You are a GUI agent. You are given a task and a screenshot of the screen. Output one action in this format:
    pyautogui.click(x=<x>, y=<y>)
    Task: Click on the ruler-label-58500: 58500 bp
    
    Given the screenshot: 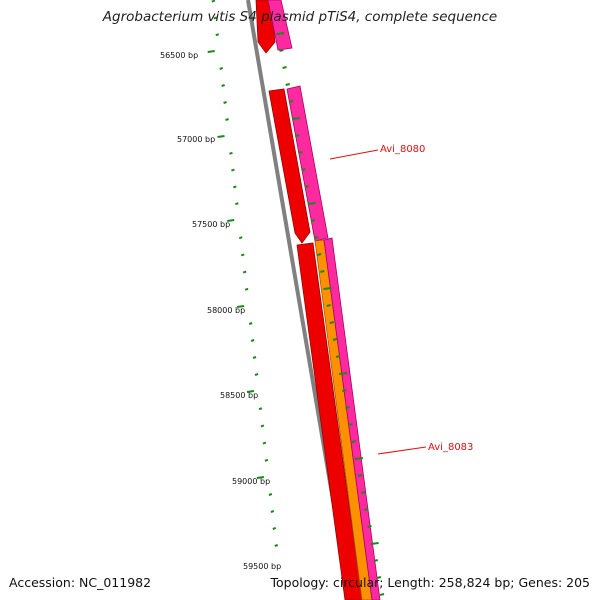 What is the action you would take?
    pyautogui.click(x=239, y=395)
    